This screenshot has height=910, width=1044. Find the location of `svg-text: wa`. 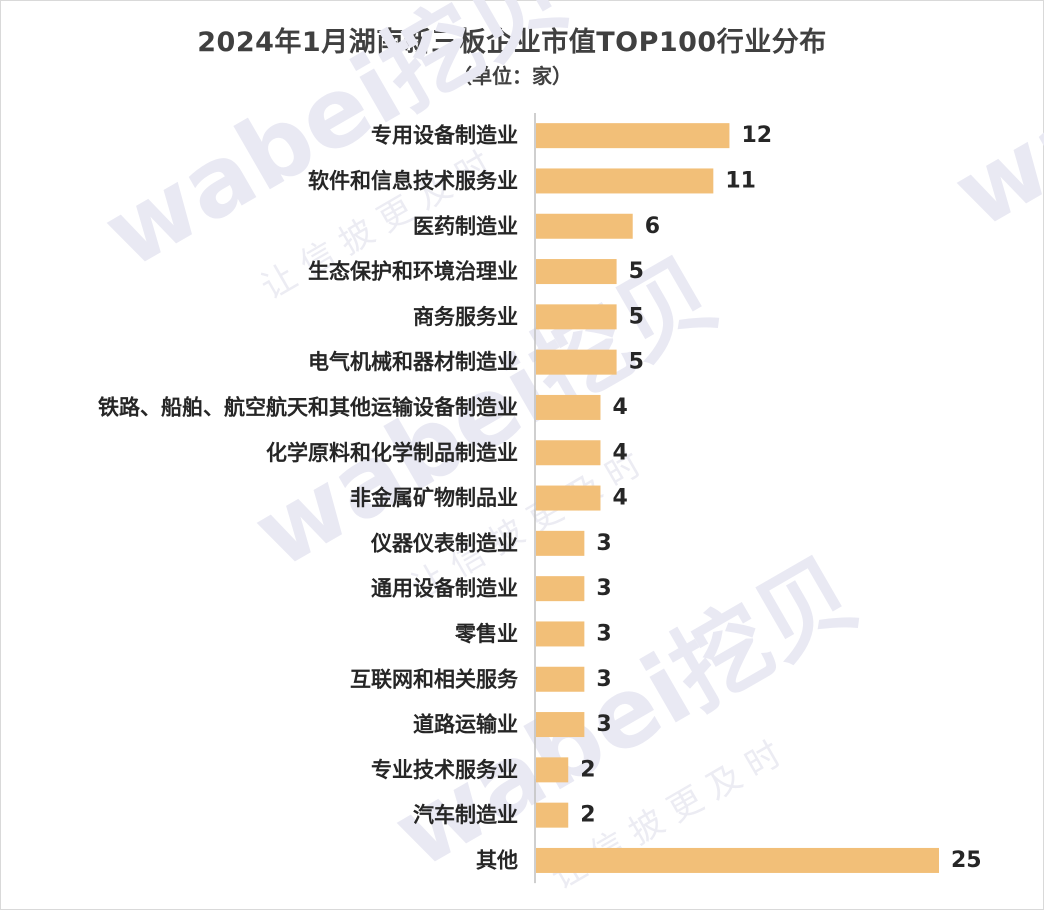

svg-text: wa is located at coordinates (990, 163).